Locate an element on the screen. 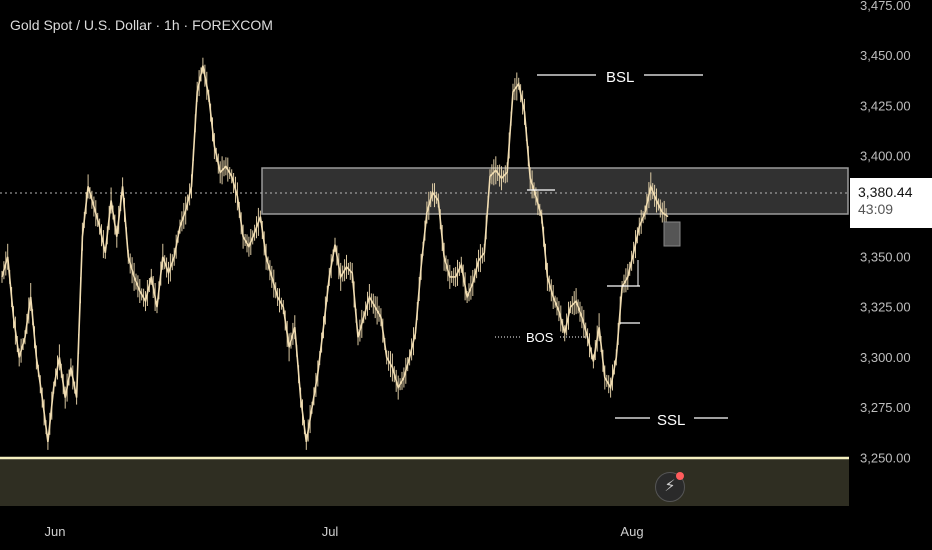 This screenshot has width=932, height=550. resistance-zone is located at coordinates (555, 191).